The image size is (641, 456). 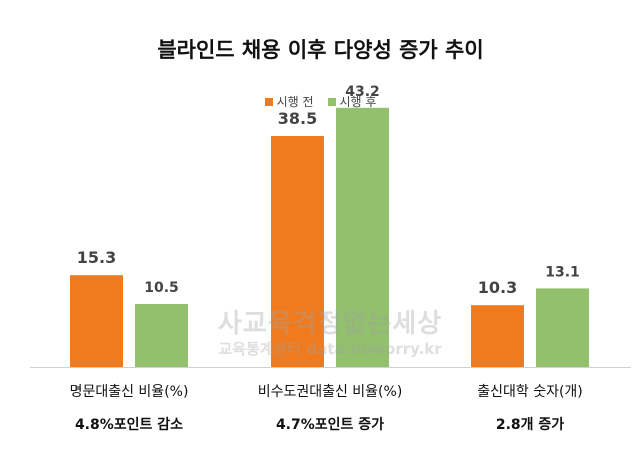 What do you see at coordinates (295, 102) in the screenshot?
I see `legend-label-before: 시행 전` at bounding box center [295, 102].